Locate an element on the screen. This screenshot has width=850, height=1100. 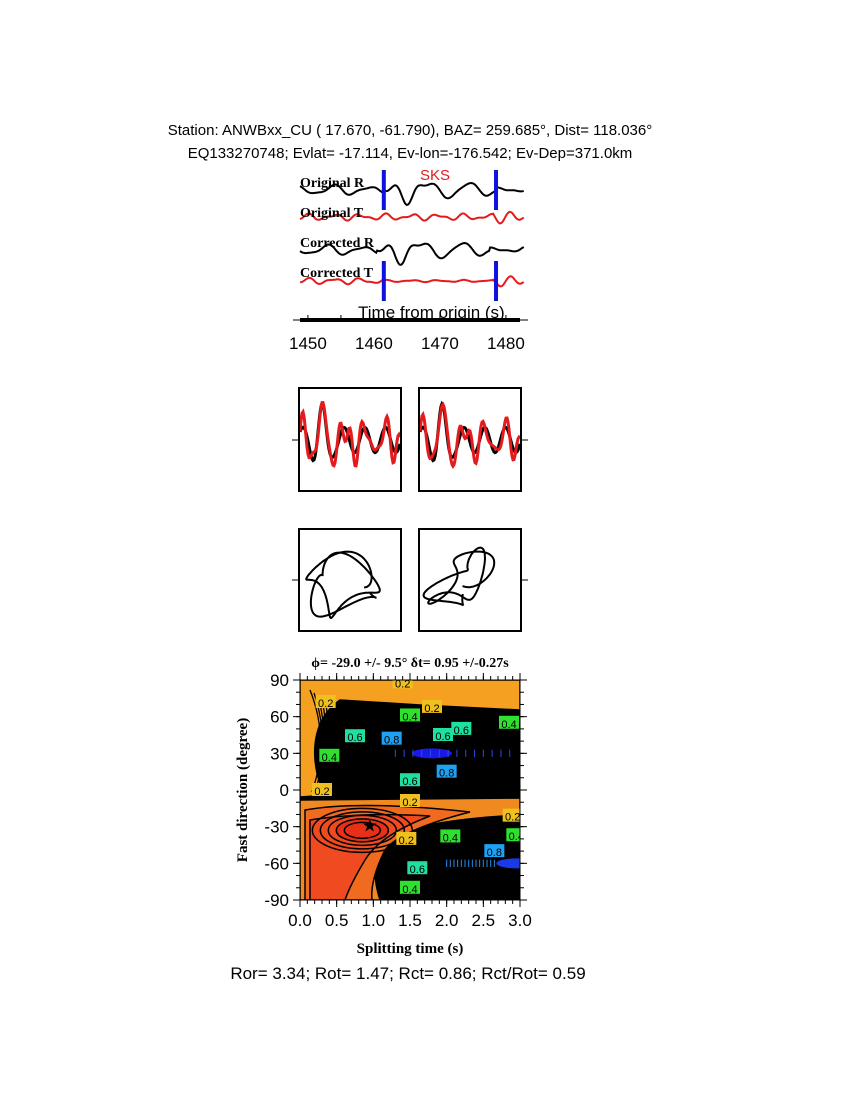
x-tick-label: 1.5 is located at coordinates (410, 920).